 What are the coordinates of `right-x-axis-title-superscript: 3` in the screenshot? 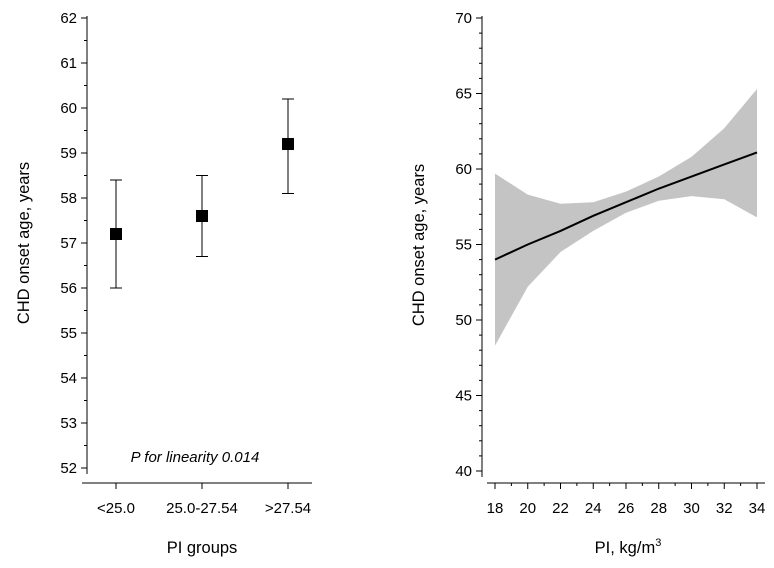 It's located at (658, 543).